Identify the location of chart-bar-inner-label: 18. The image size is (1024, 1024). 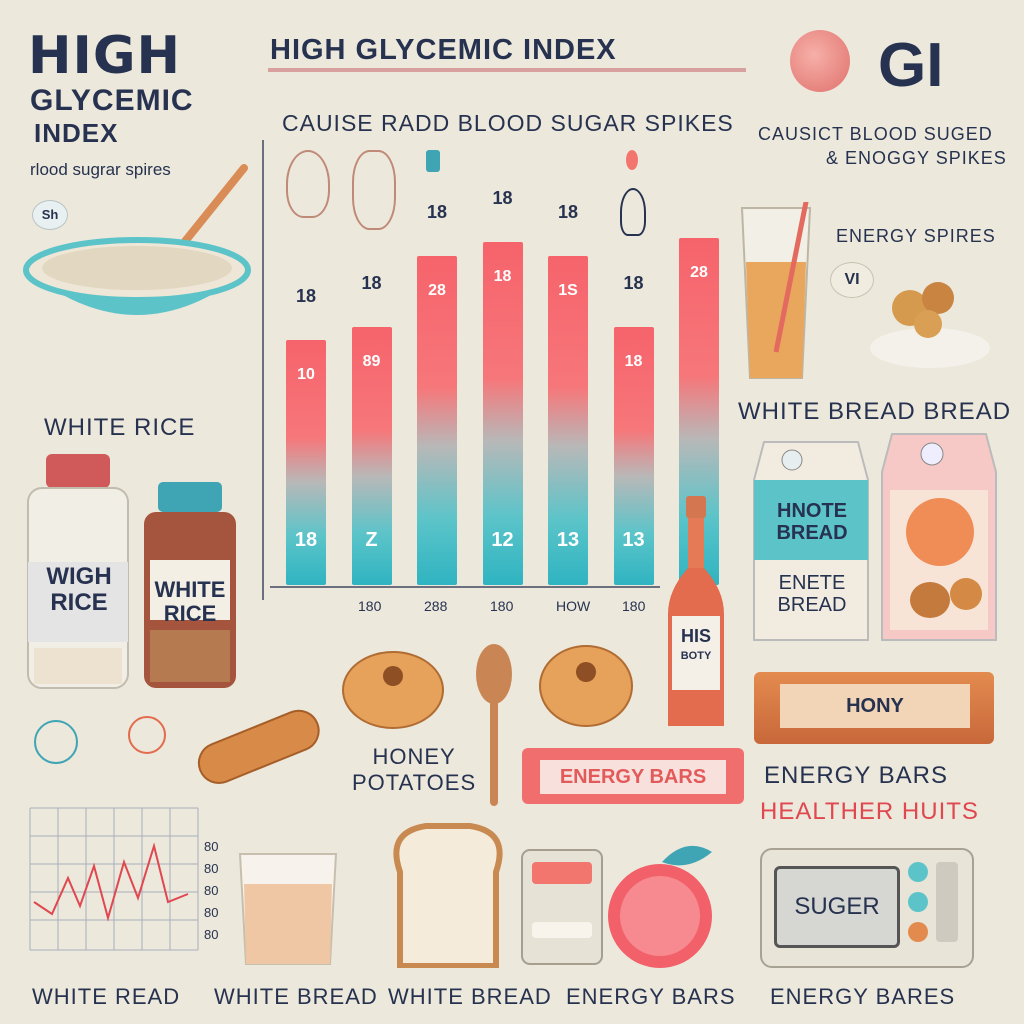
(633, 361).